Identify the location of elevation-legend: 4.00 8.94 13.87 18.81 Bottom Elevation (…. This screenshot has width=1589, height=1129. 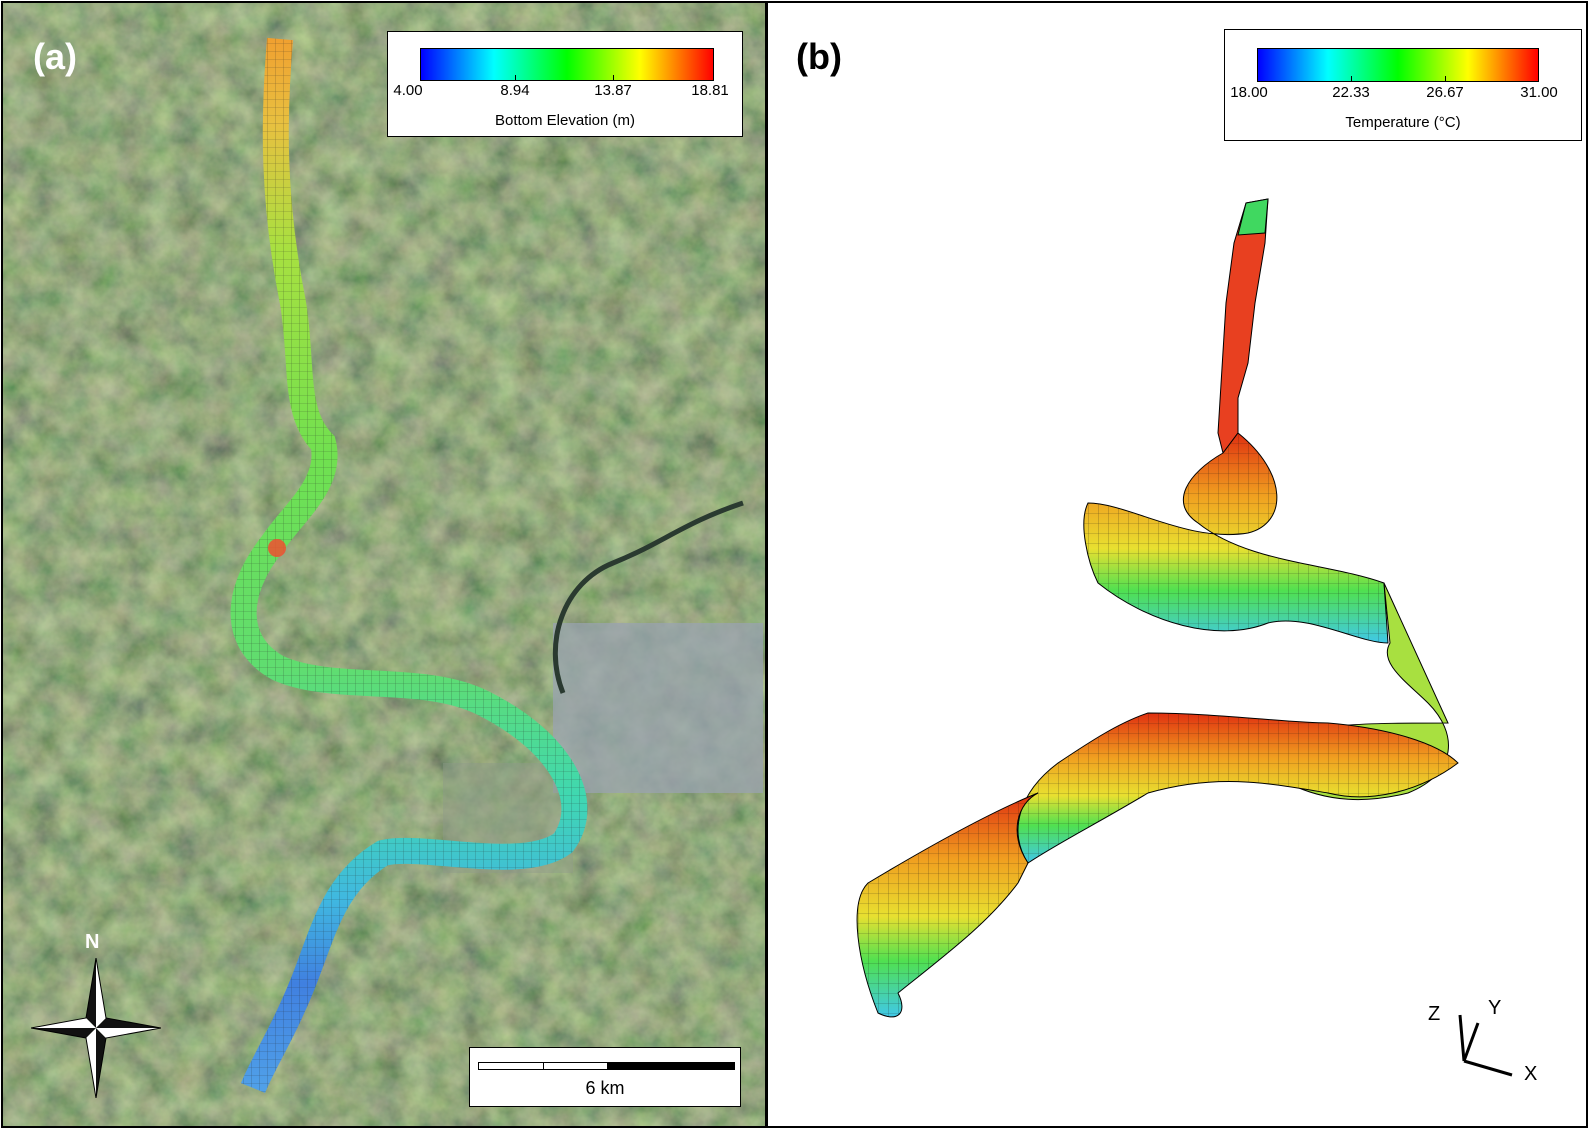
(565, 84).